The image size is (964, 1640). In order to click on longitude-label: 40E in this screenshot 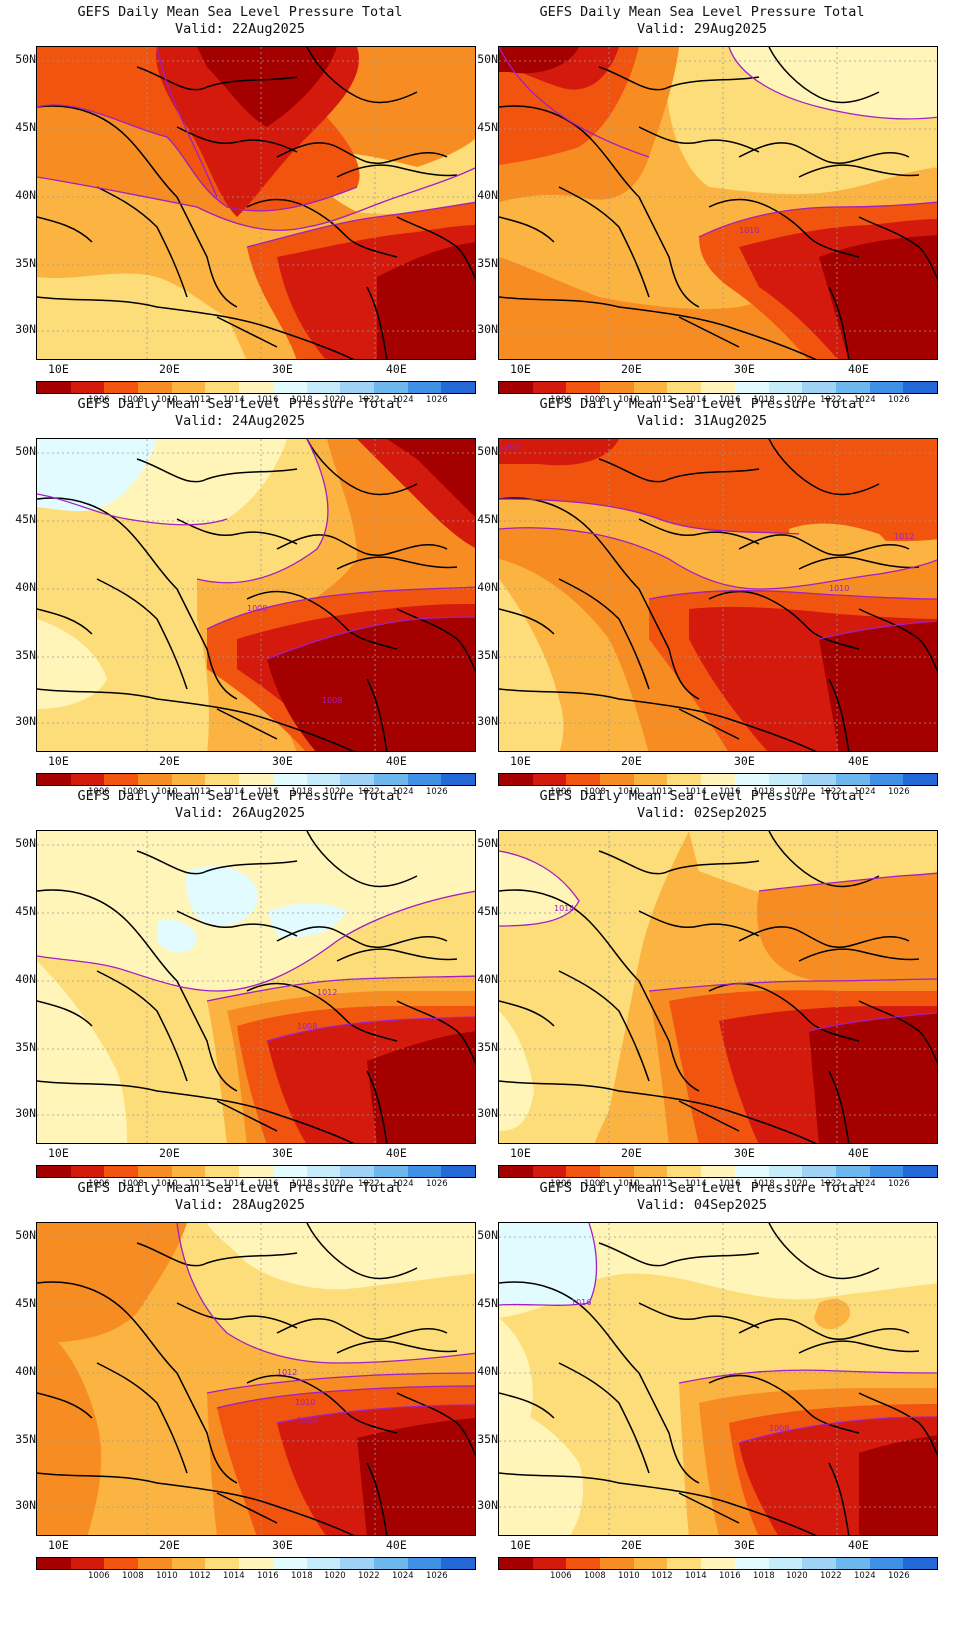, I will do `click(396, 761)`.